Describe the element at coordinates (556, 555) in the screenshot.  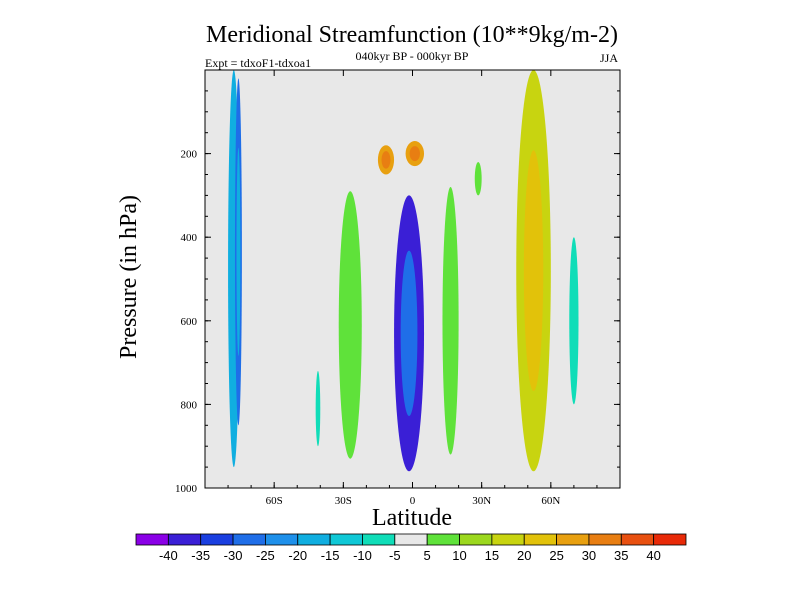
I see `legend-label: 25` at that location.